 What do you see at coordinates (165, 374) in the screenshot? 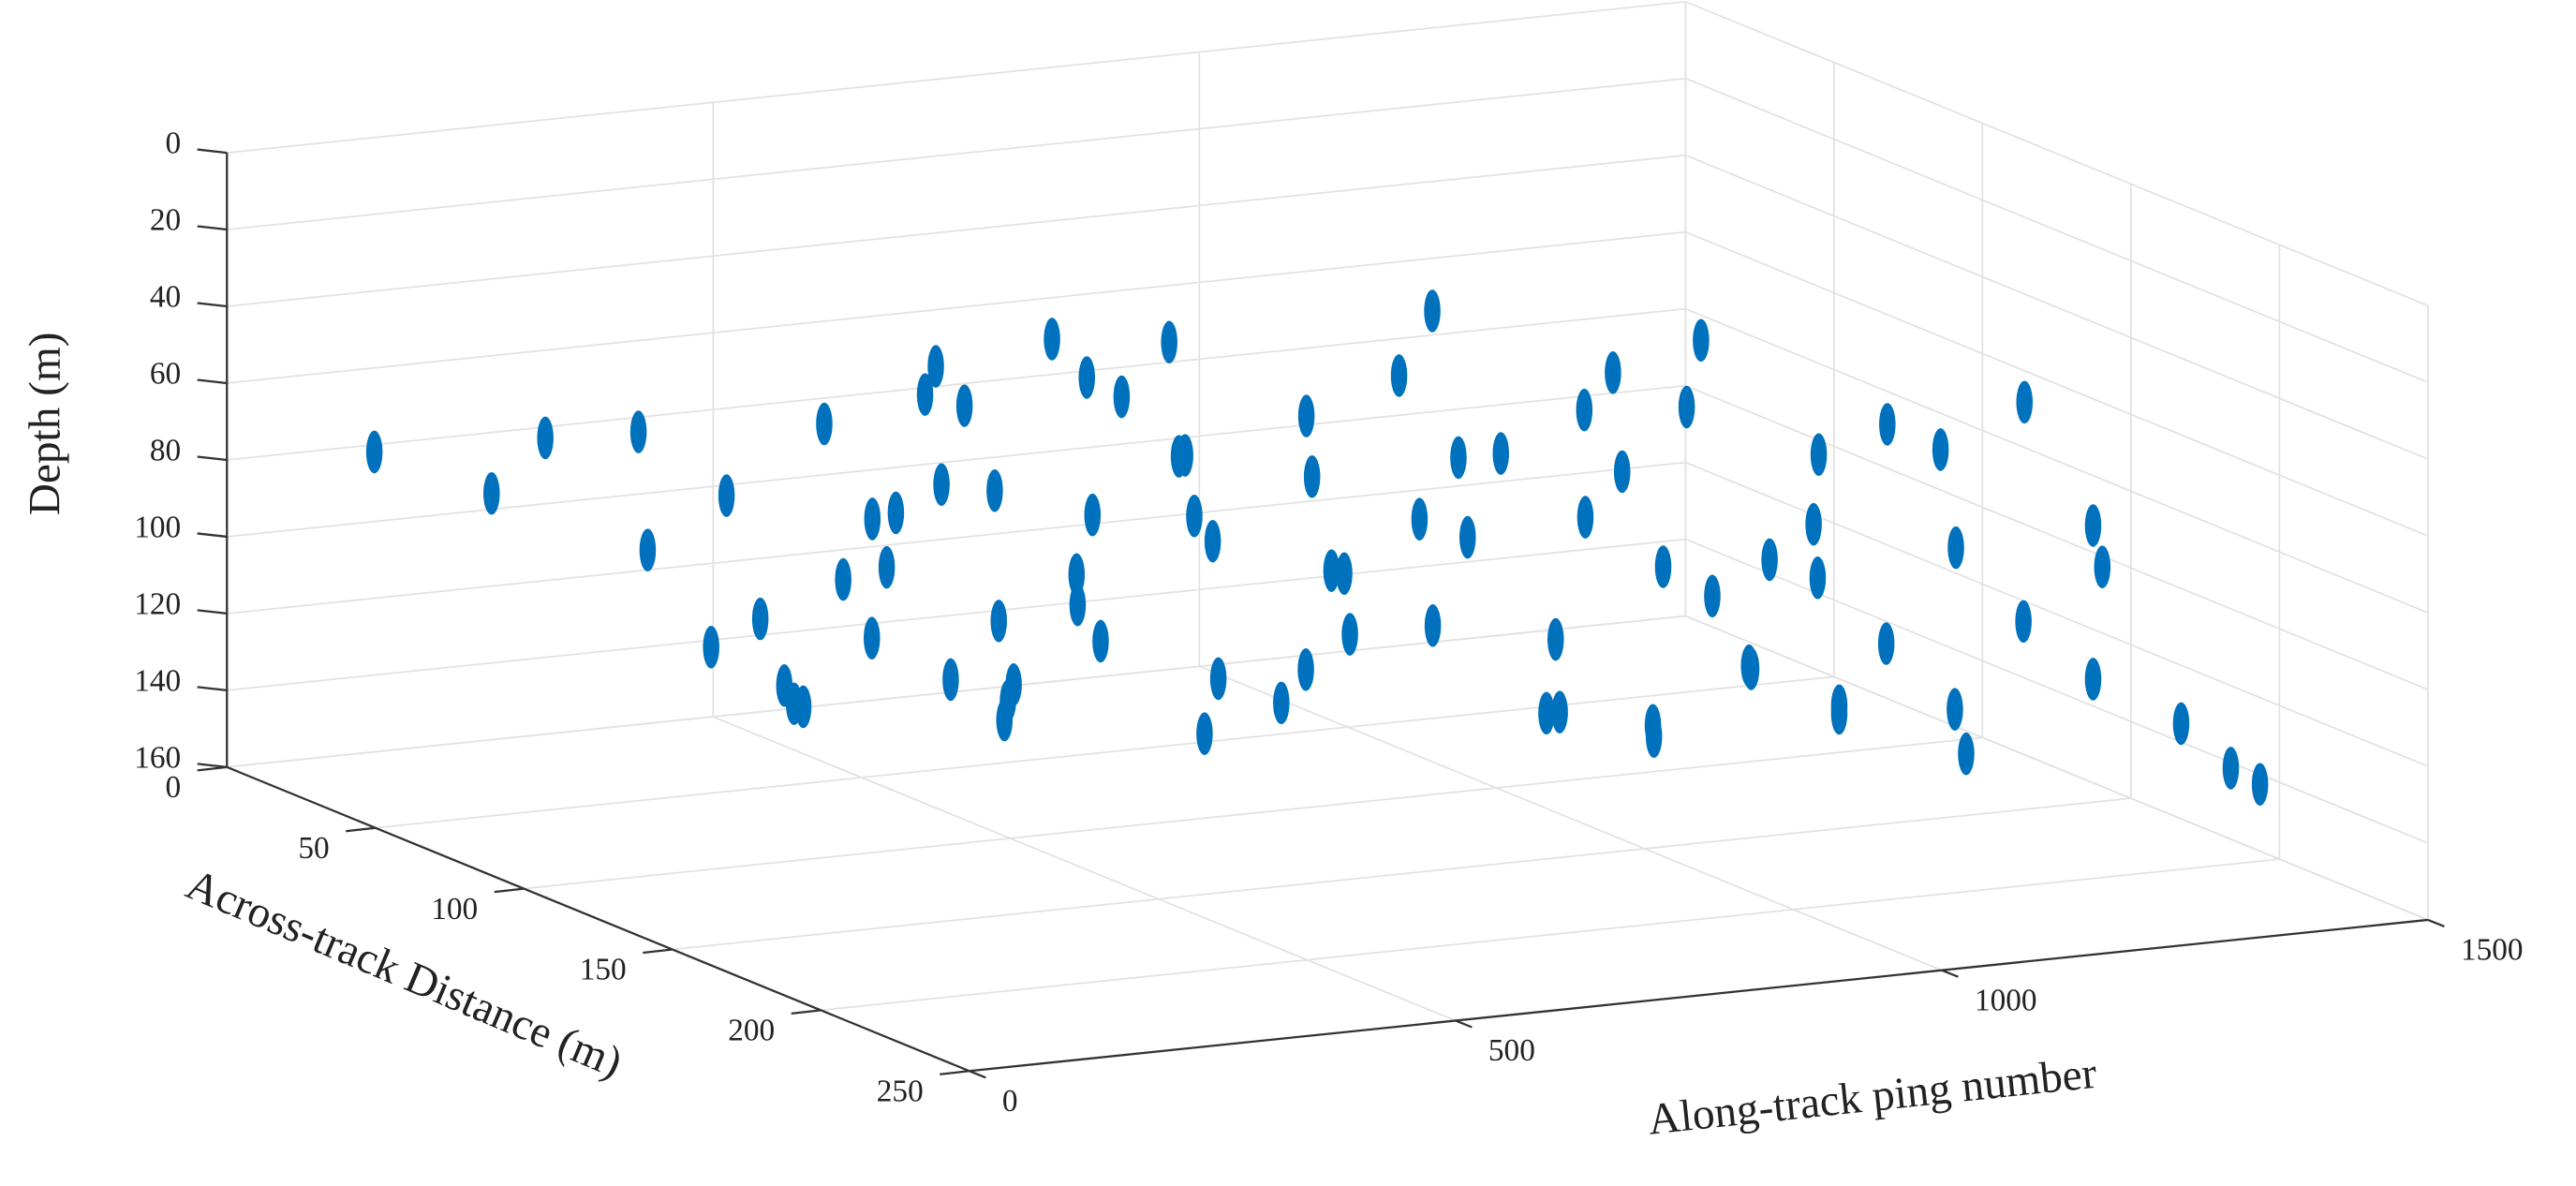
I see `z-tick-label: 60` at bounding box center [165, 374].